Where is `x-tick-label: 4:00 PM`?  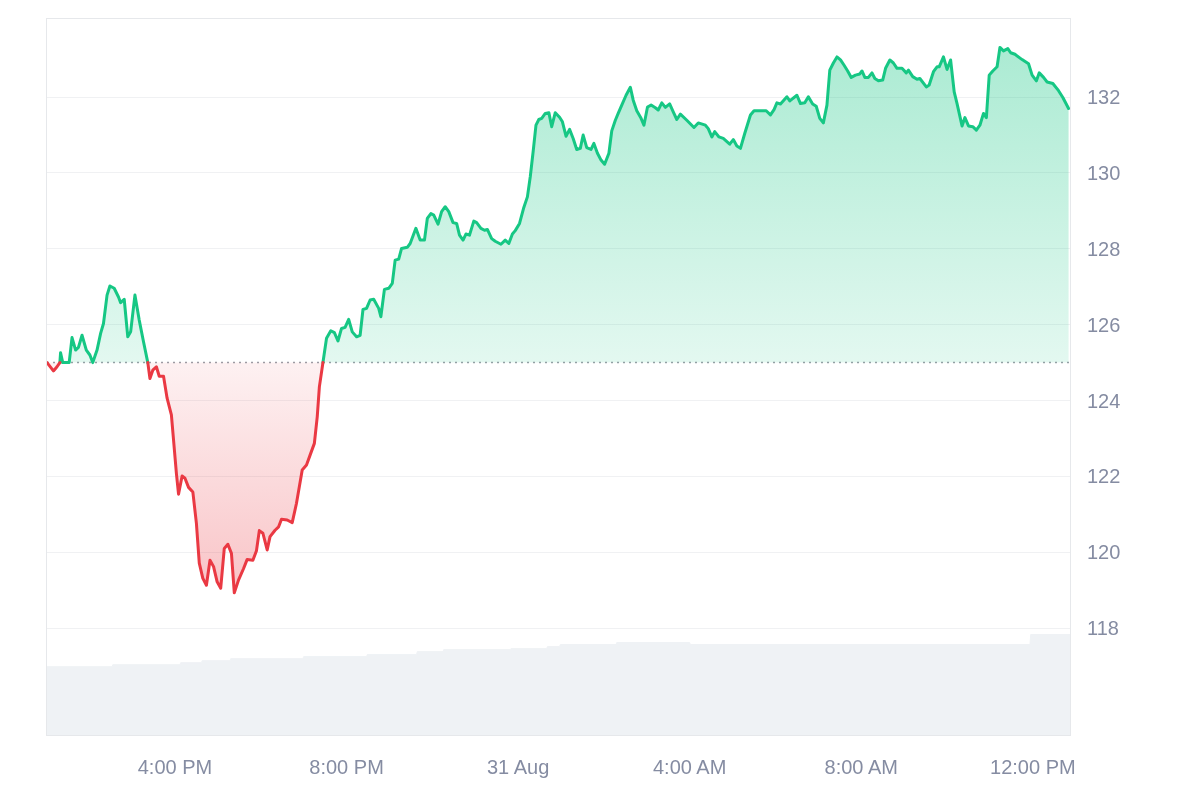
x-tick-label: 4:00 PM is located at coordinates (175, 767).